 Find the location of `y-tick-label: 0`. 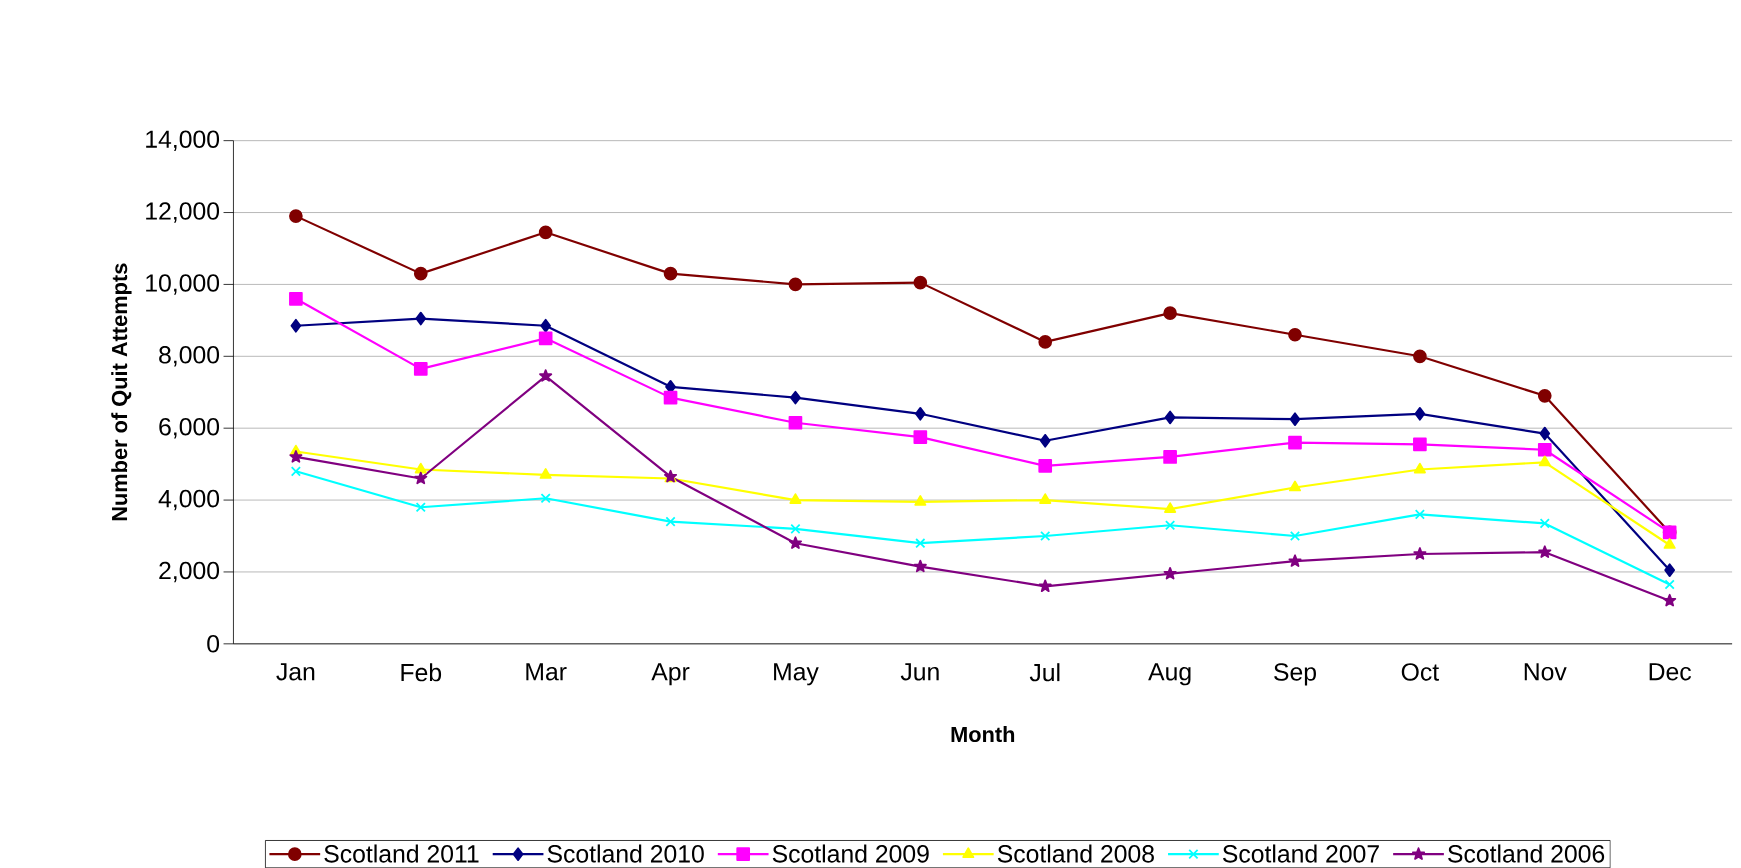

y-tick-label: 0 is located at coordinates (213, 643).